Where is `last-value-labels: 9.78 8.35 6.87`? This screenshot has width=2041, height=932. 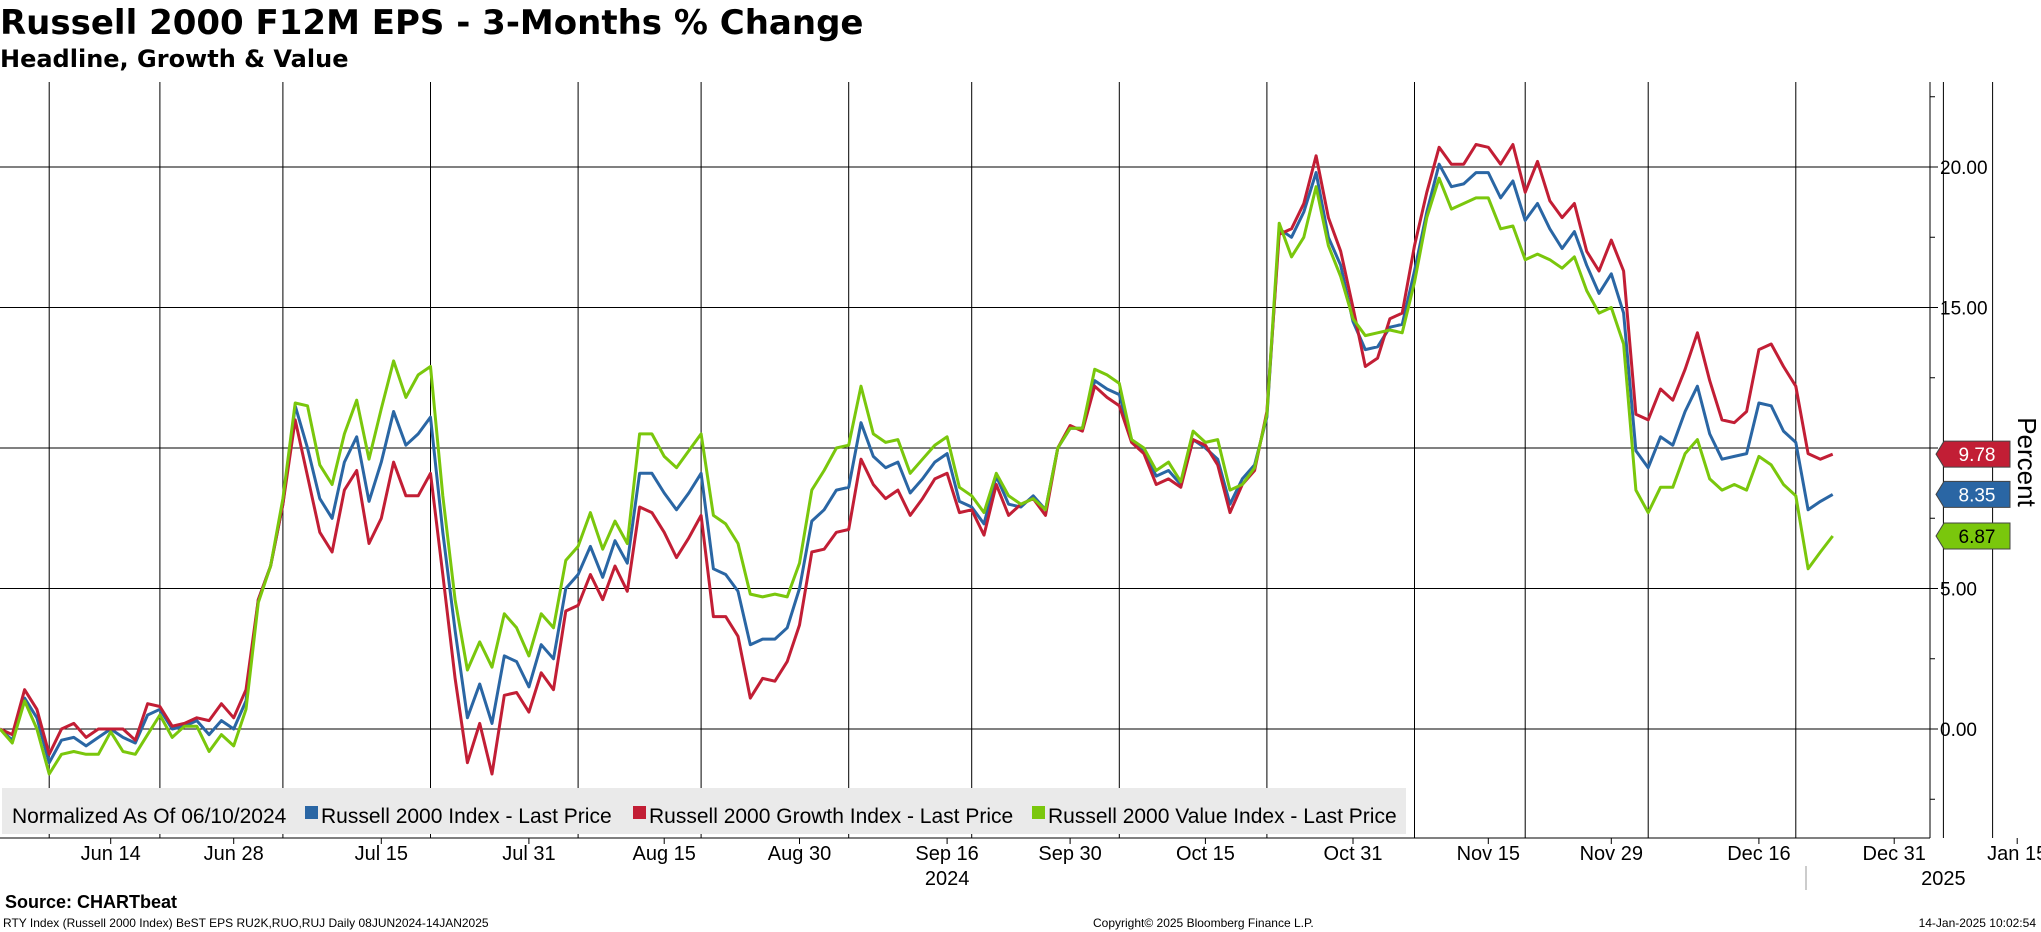
last-value-labels: 9.78 8.35 6.87 is located at coordinates (1973, 495).